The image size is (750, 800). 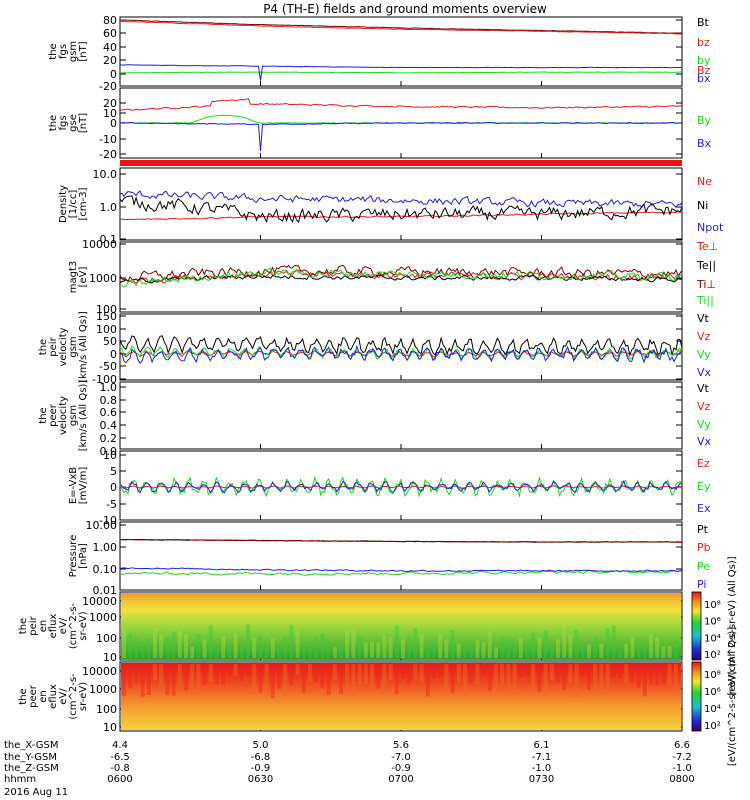 What do you see at coordinates (109, 387) in the screenshot?
I see `y-tick-label: 1.0` at bounding box center [109, 387].